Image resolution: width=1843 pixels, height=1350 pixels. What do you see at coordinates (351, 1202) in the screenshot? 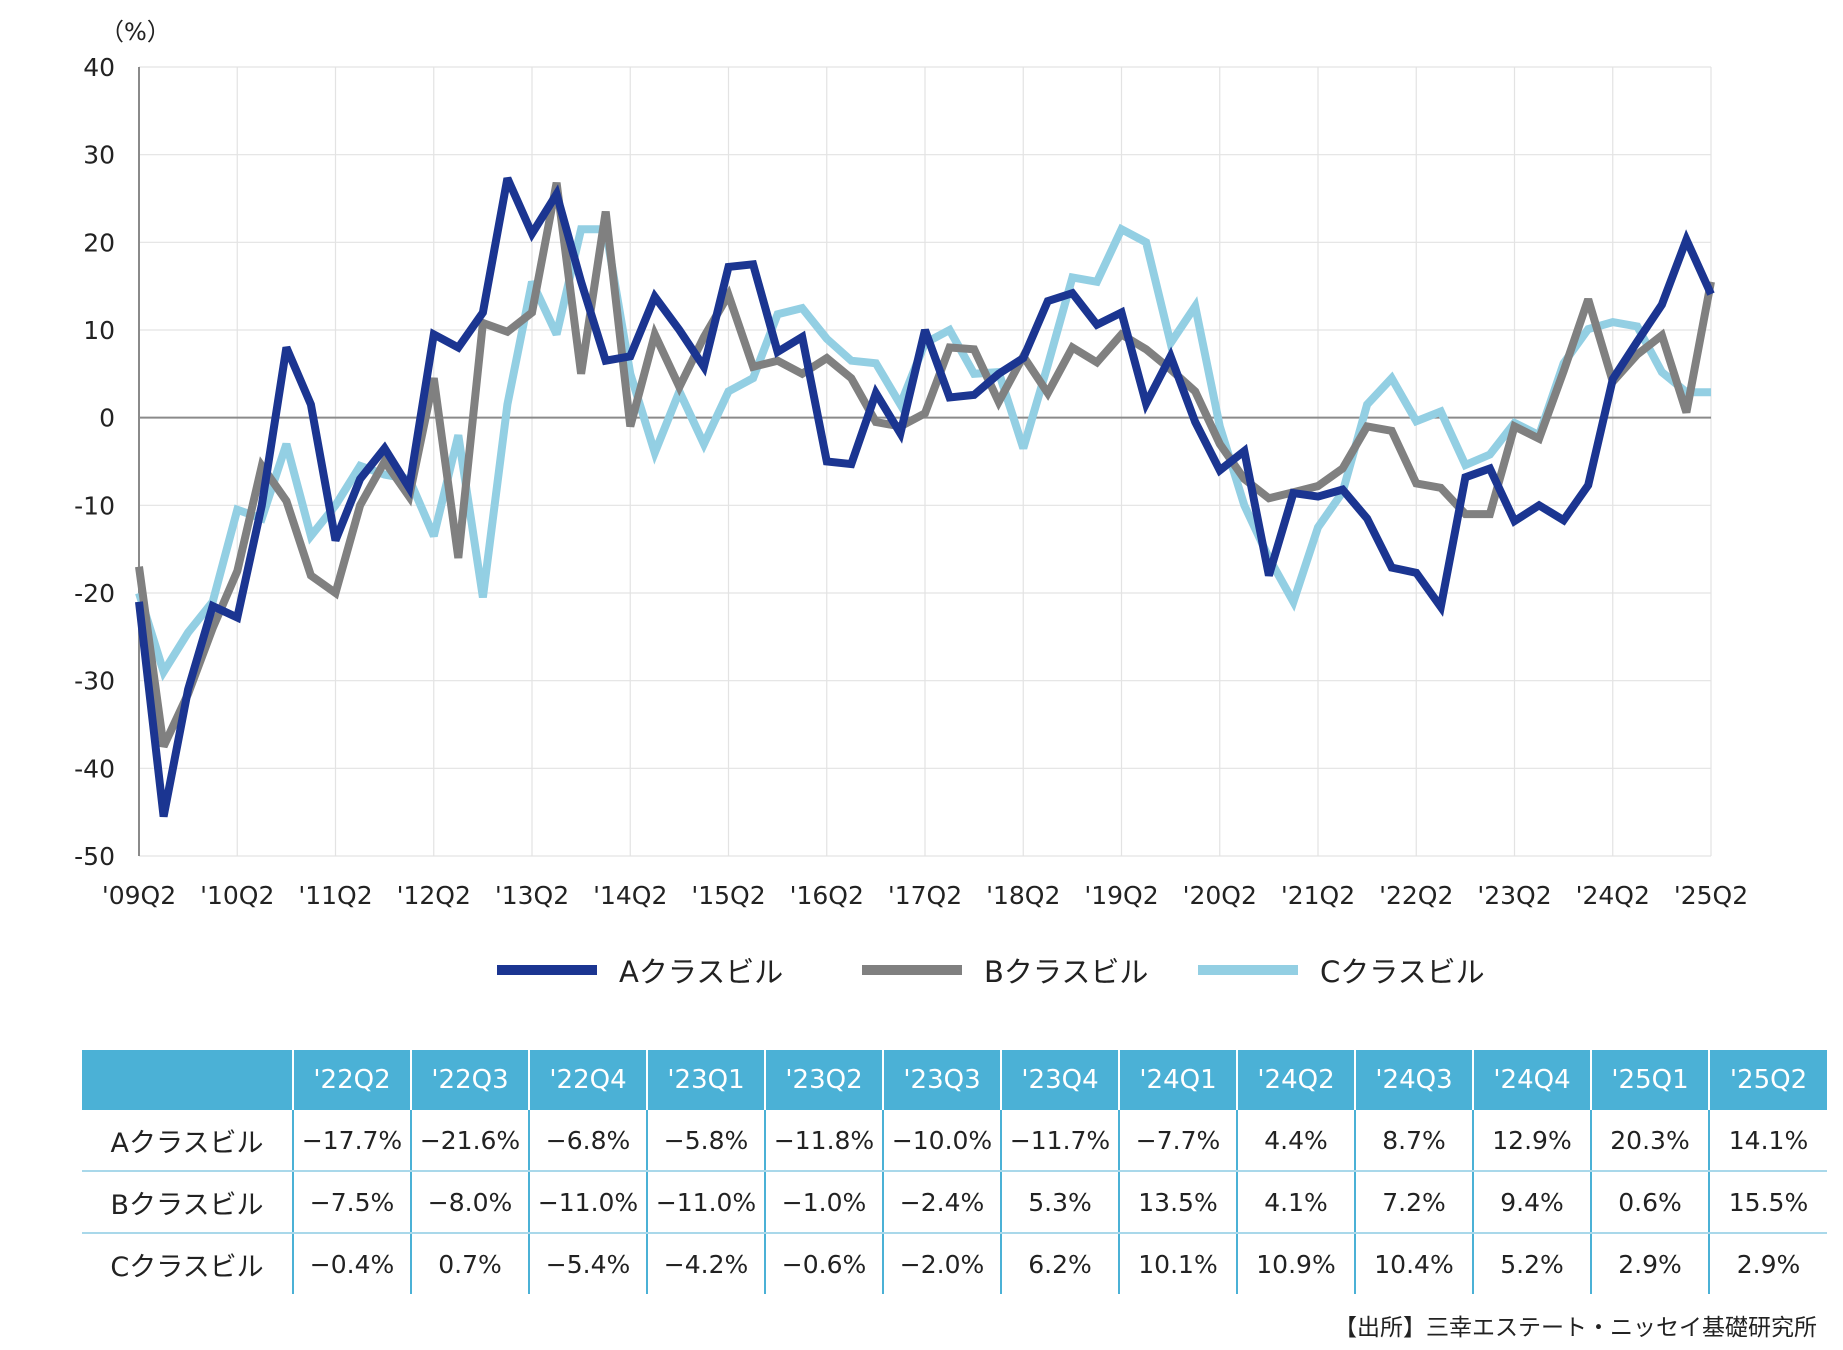
I see `table-cell: −7.5%` at bounding box center [351, 1202].